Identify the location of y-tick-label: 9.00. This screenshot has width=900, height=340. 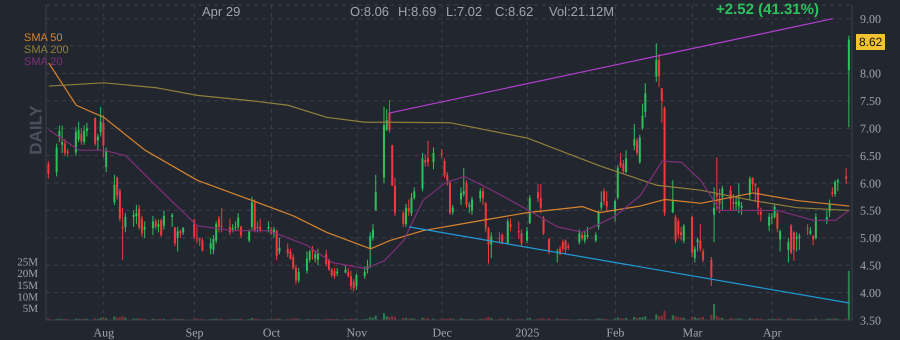
(870, 19).